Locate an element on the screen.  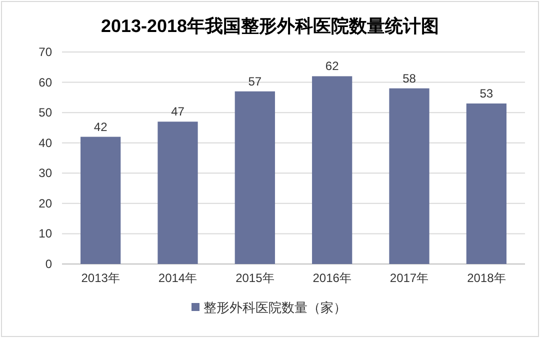
y-tick-label: 0 is located at coordinates (48, 264).